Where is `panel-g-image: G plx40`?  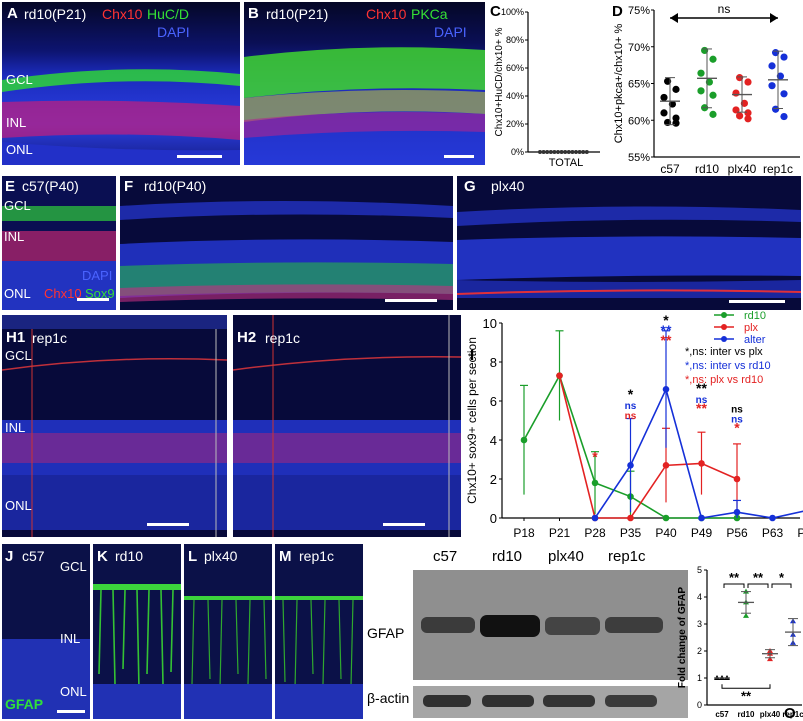 panel-g-image: G plx40 is located at coordinates (629, 243).